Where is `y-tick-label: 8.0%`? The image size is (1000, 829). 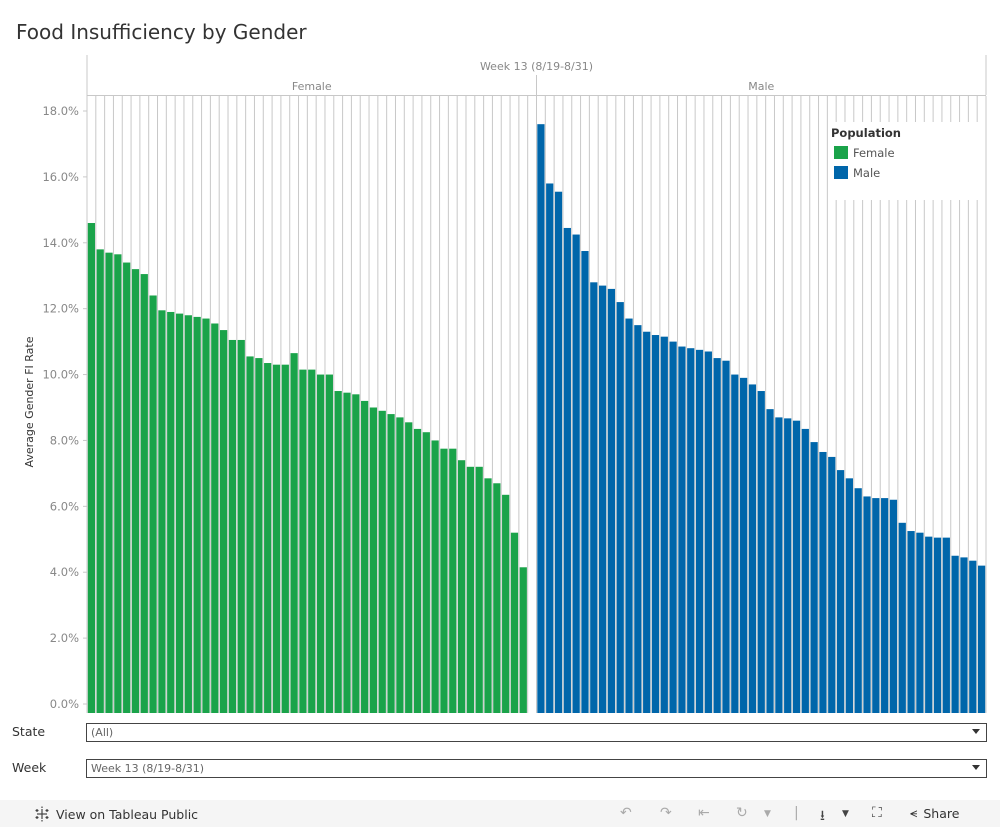 y-tick-label: 8.0% is located at coordinates (64, 440).